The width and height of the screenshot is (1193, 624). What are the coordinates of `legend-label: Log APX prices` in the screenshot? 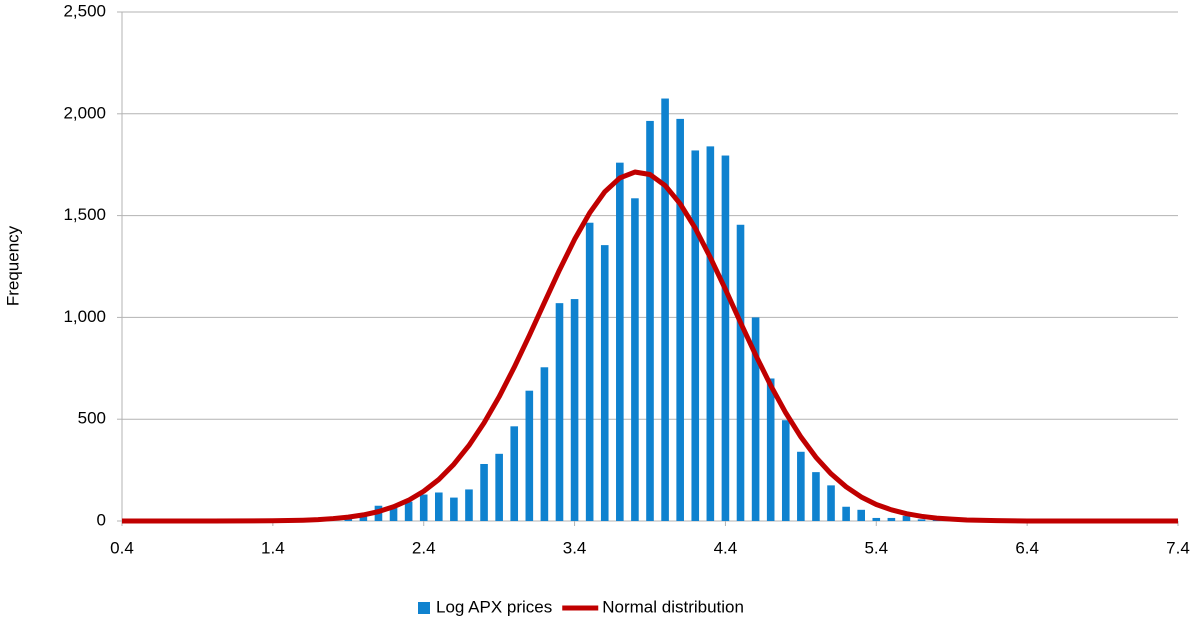 It's located at (494, 606).